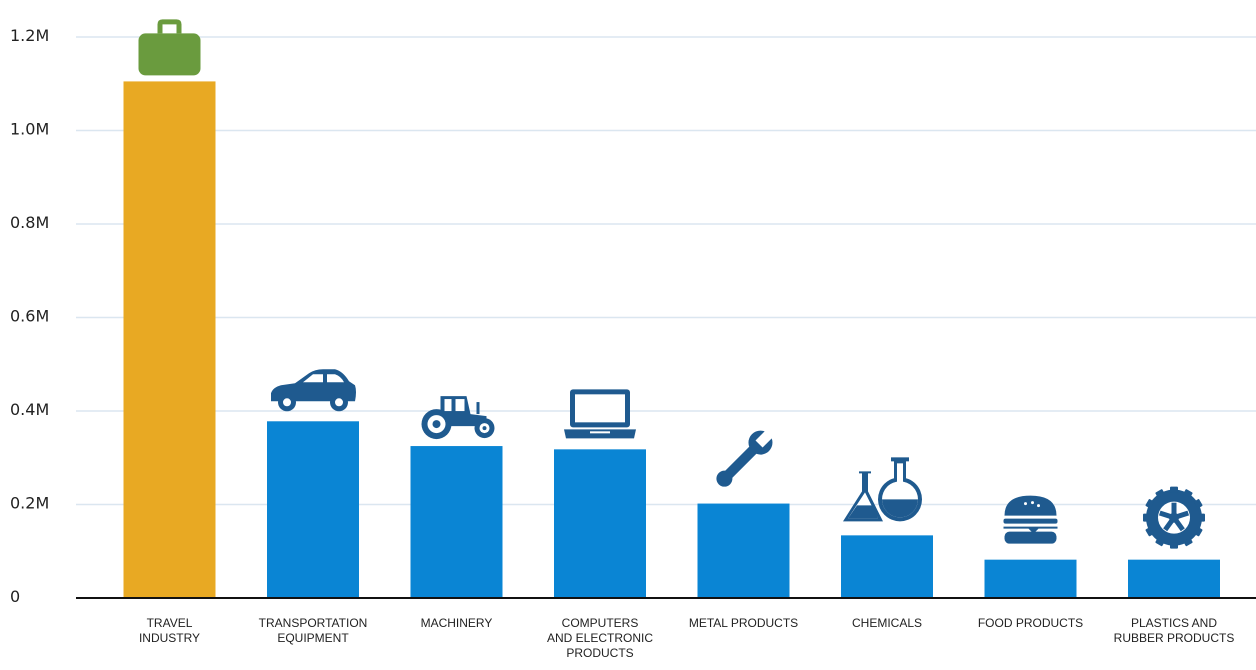 This screenshot has width=1256, height=670. Describe the element at coordinates (484, 428) in the screenshot. I see `tractor-front-axle` at that location.